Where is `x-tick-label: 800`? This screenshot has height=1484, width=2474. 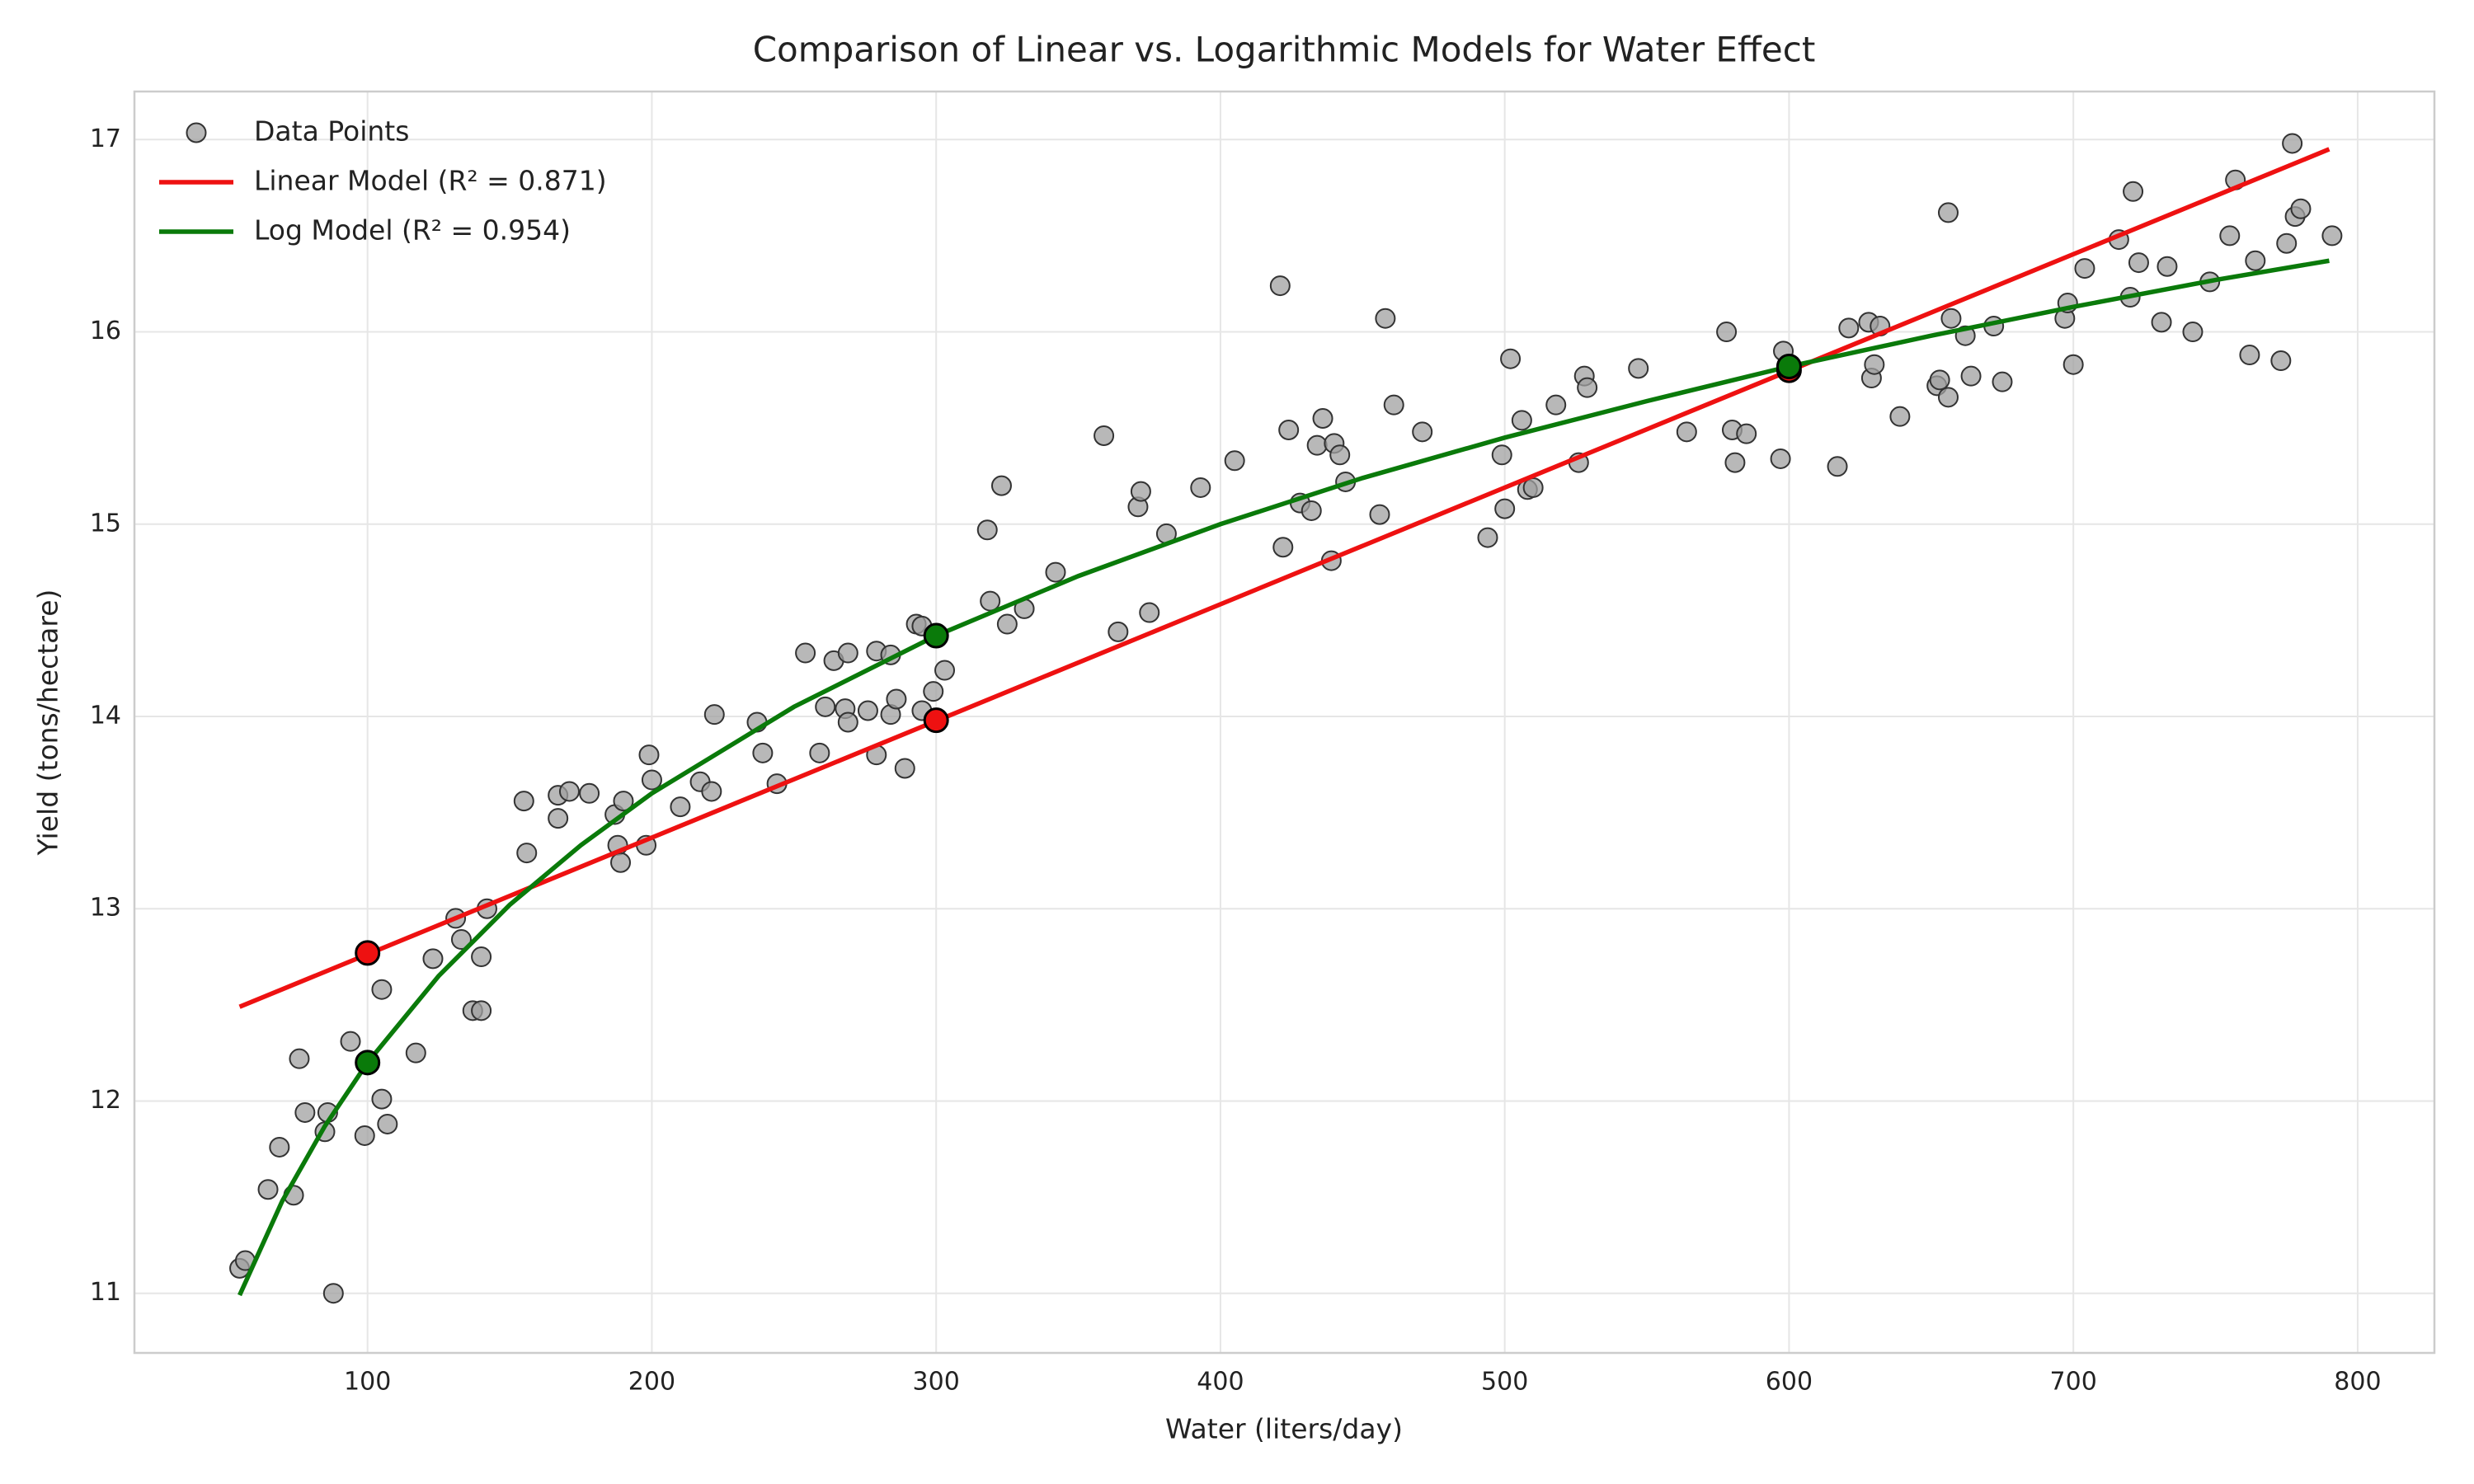 x-tick-label: 800 is located at coordinates (2357, 1382).